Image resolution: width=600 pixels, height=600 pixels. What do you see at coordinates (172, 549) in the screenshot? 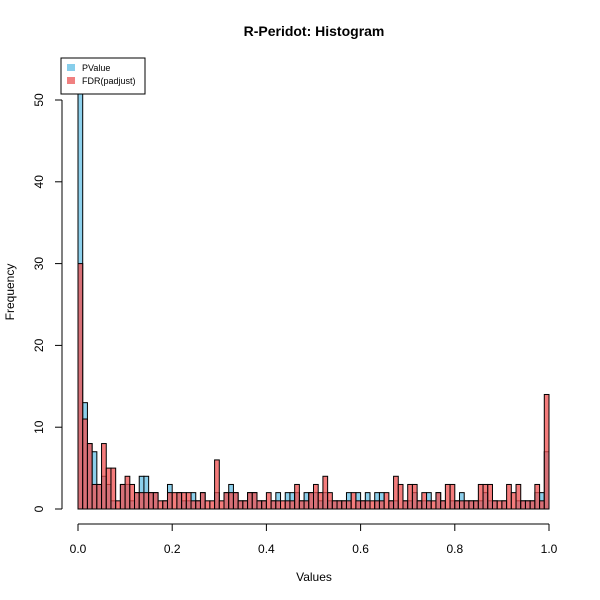
I see `x-tick-label: 0.2` at bounding box center [172, 549].